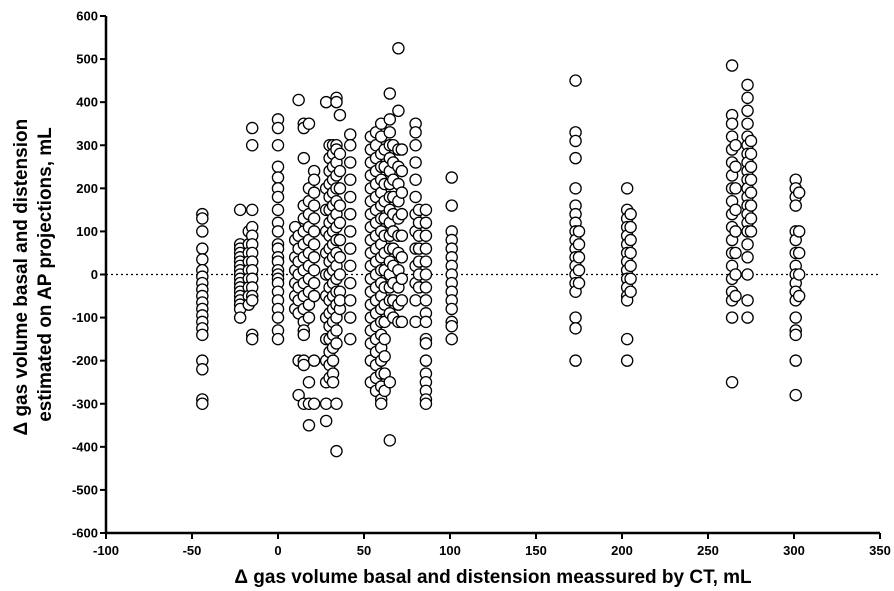  What do you see at coordinates (622, 550) in the screenshot?
I see `x-tick-label: 200` at bounding box center [622, 550].